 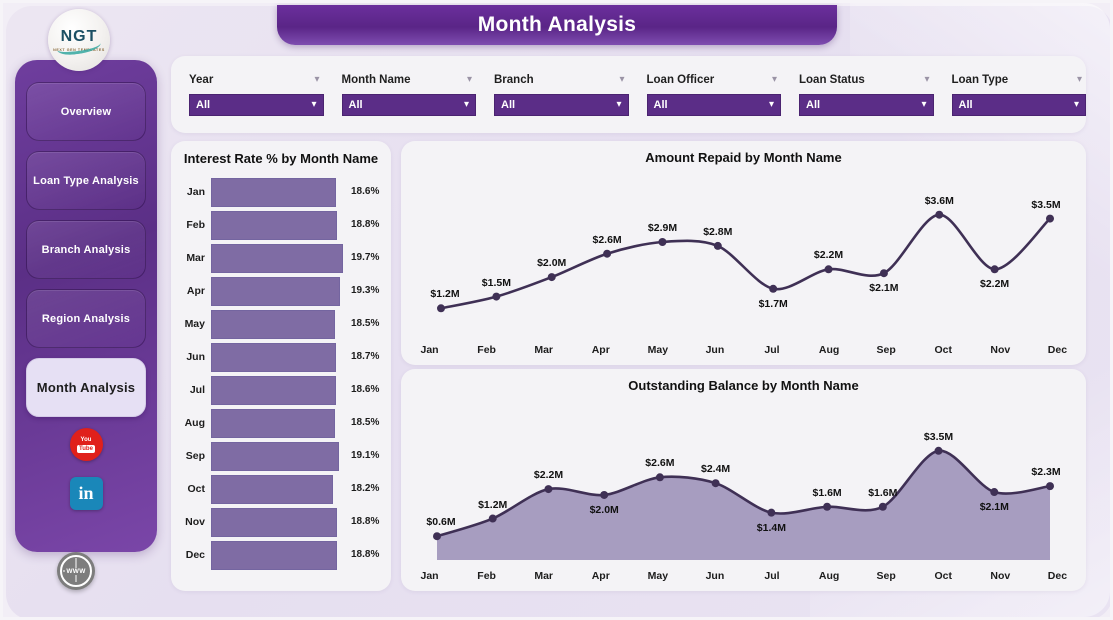 I want to click on filter-loan-status-value: All, so click(x=813, y=104).